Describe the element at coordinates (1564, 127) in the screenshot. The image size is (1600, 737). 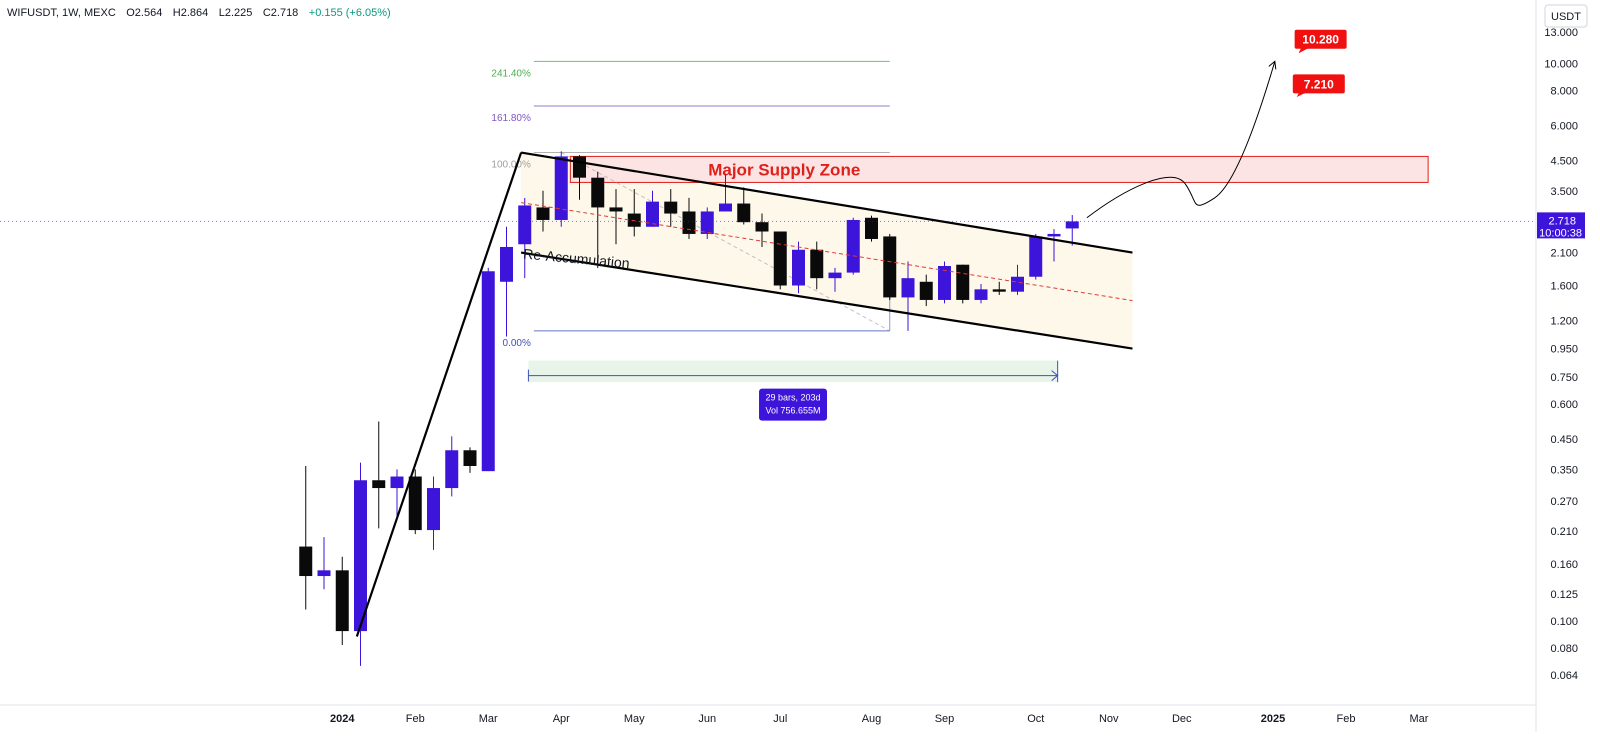
I see `price-tick-label: 6.000` at that location.